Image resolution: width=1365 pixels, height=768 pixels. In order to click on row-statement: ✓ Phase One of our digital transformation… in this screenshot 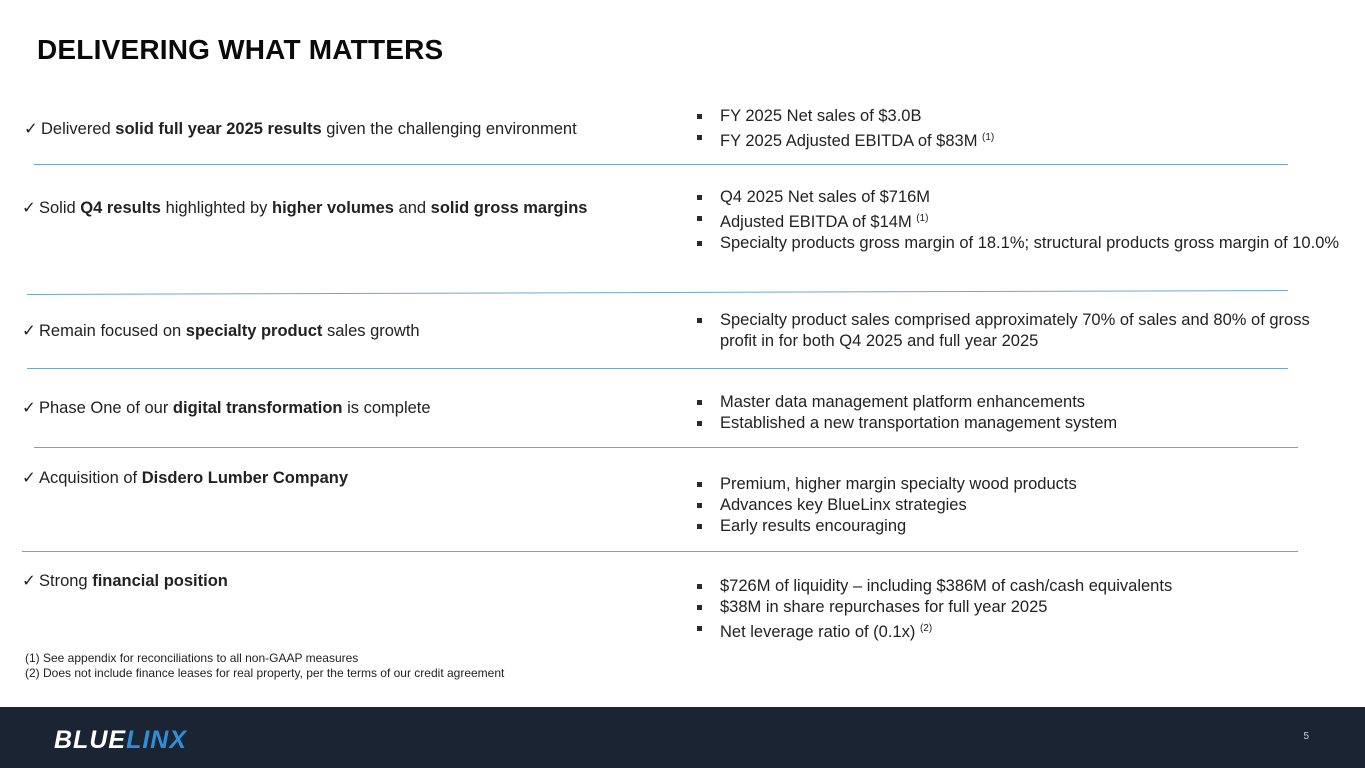, I will do `click(226, 408)`.